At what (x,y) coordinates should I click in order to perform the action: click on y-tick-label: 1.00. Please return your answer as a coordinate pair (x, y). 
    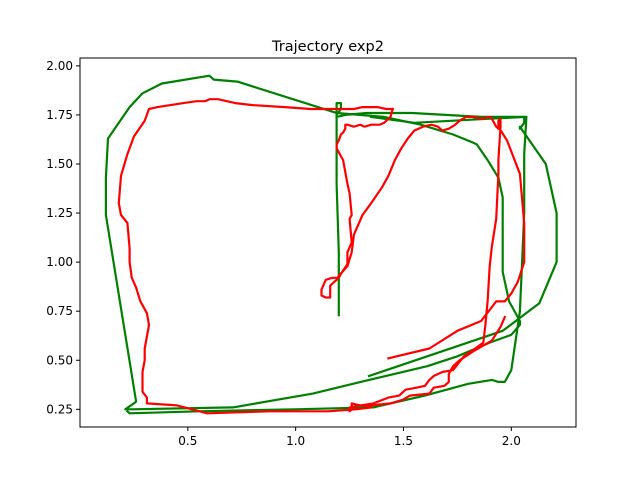
    Looking at the image, I should click on (59, 262).